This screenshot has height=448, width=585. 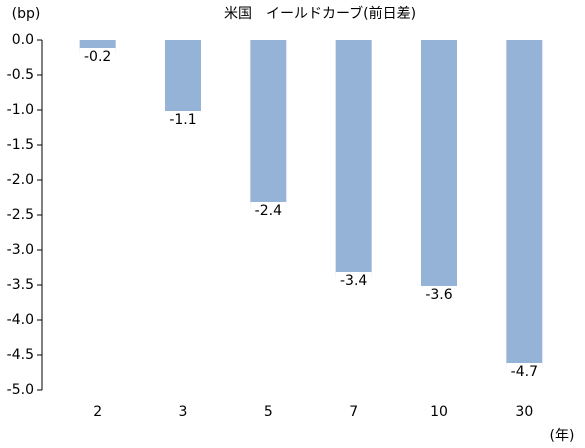 What do you see at coordinates (23, 40) in the screenshot?
I see `y-tick-label: 0.0` at bounding box center [23, 40].